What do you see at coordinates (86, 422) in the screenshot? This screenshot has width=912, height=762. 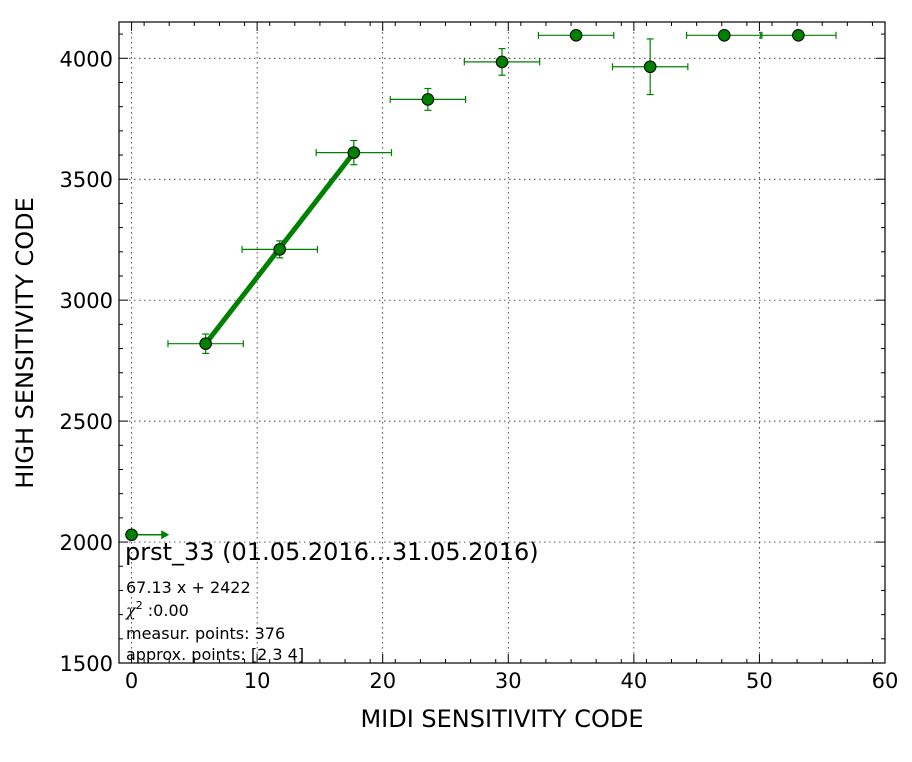 I see `y-tick-label: 2500` at bounding box center [86, 422].